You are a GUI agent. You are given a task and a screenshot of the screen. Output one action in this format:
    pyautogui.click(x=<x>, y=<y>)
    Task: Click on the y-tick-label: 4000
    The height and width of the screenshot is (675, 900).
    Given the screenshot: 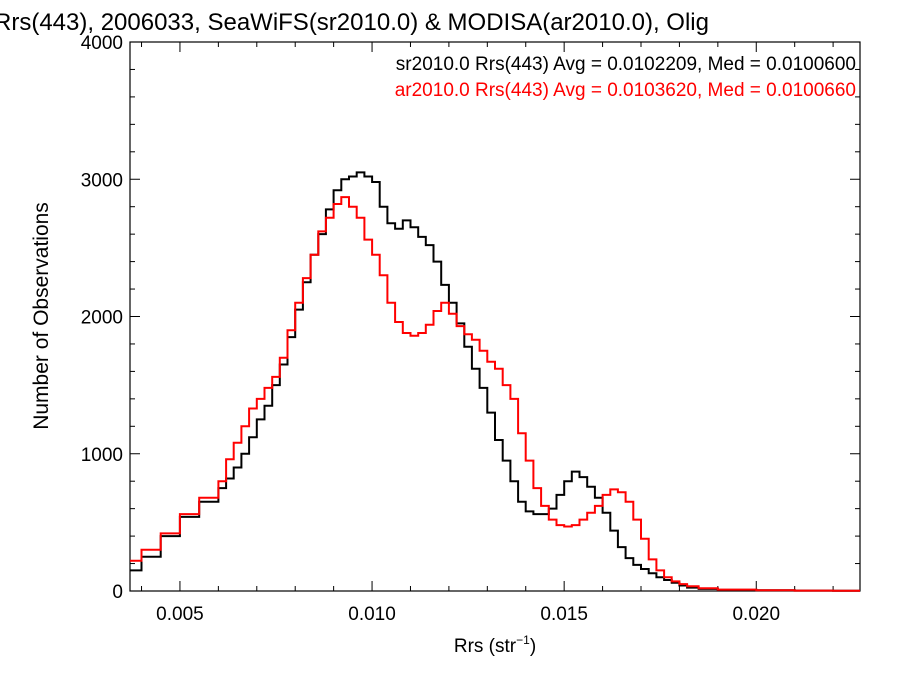 What is the action you would take?
    pyautogui.click(x=102, y=43)
    